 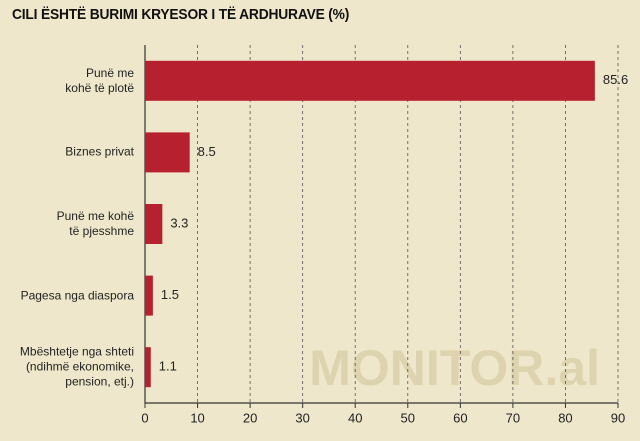 What do you see at coordinates (99, 151) in the screenshot?
I see `y-tick-label: Biznes privat` at bounding box center [99, 151].